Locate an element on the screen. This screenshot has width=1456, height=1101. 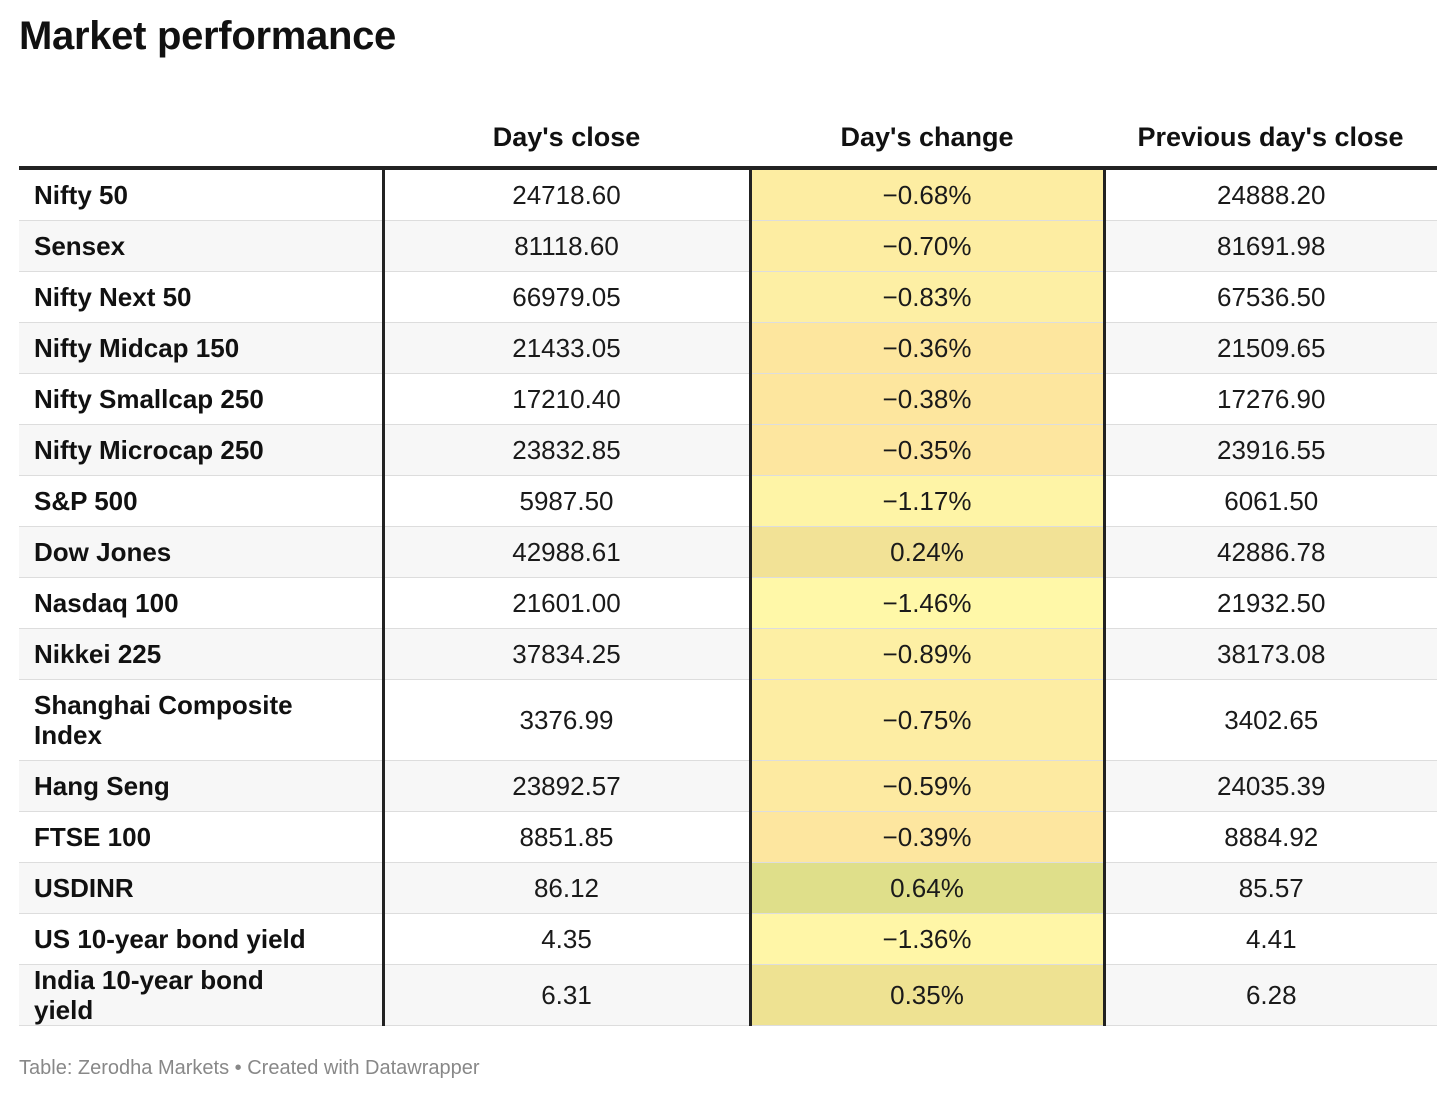
page-title: Market performance is located at coordinates (207, 36).